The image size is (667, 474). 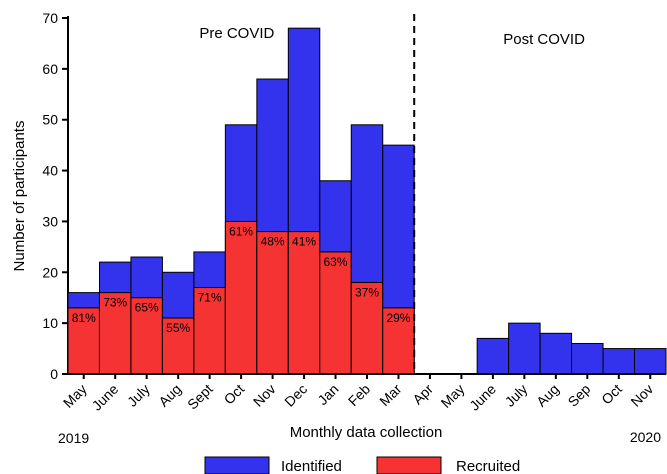 What do you see at coordinates (54, 374) in the screenshot?
I see `y-tick-label: 0` at bounding box center [54, 374].